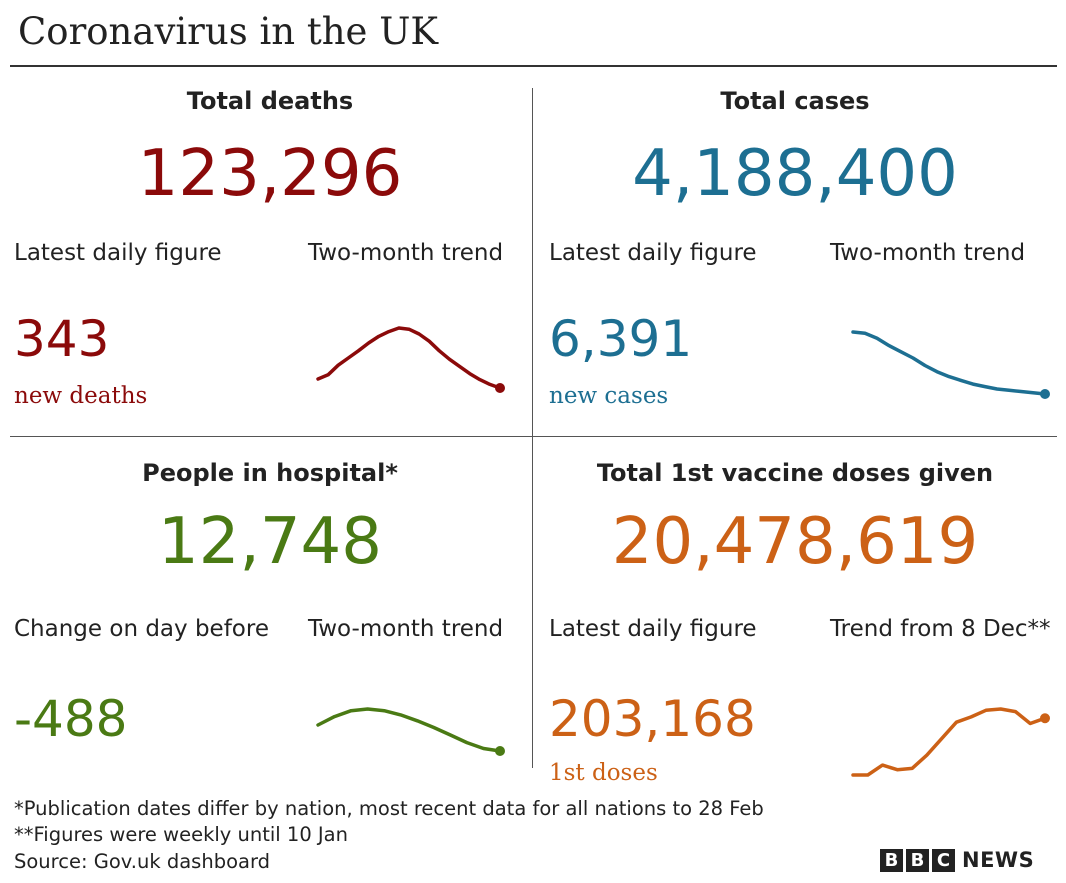  I want to click on deaths-latest-unit: new deaths, so click(81, 396).